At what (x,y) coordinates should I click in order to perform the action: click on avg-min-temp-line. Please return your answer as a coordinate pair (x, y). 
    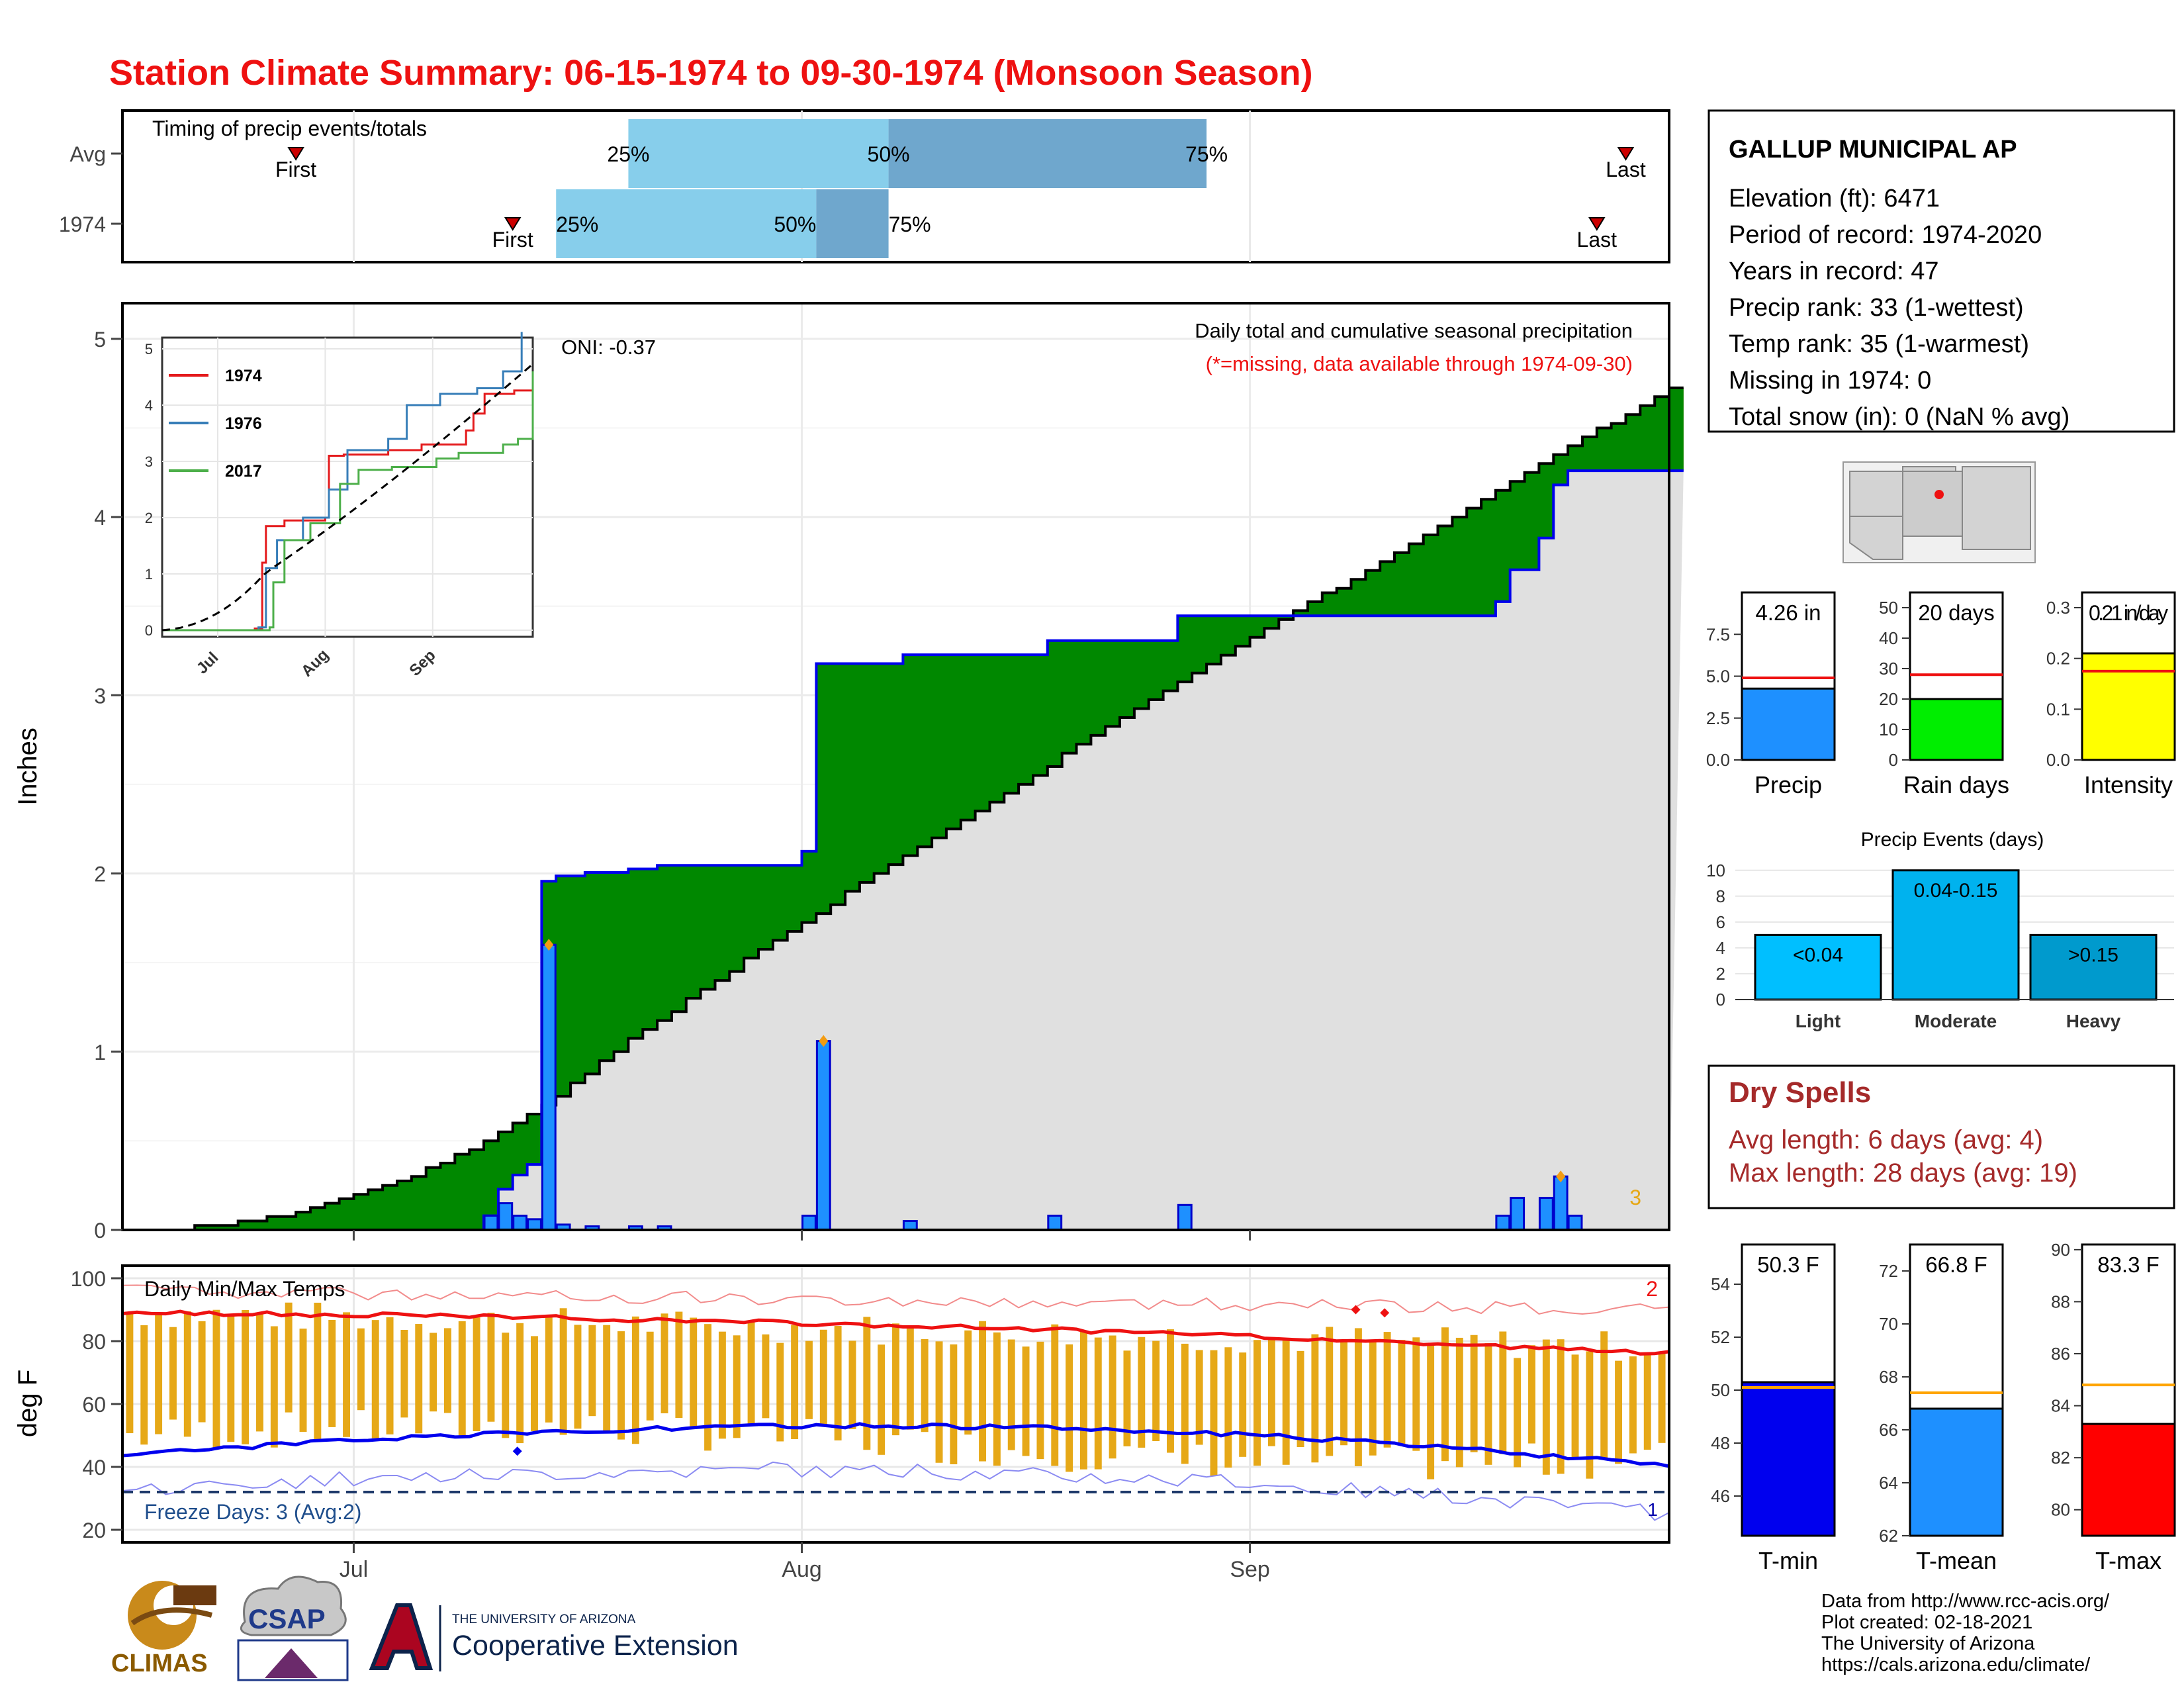
    Looking at the image, I should click on (896, 1445).